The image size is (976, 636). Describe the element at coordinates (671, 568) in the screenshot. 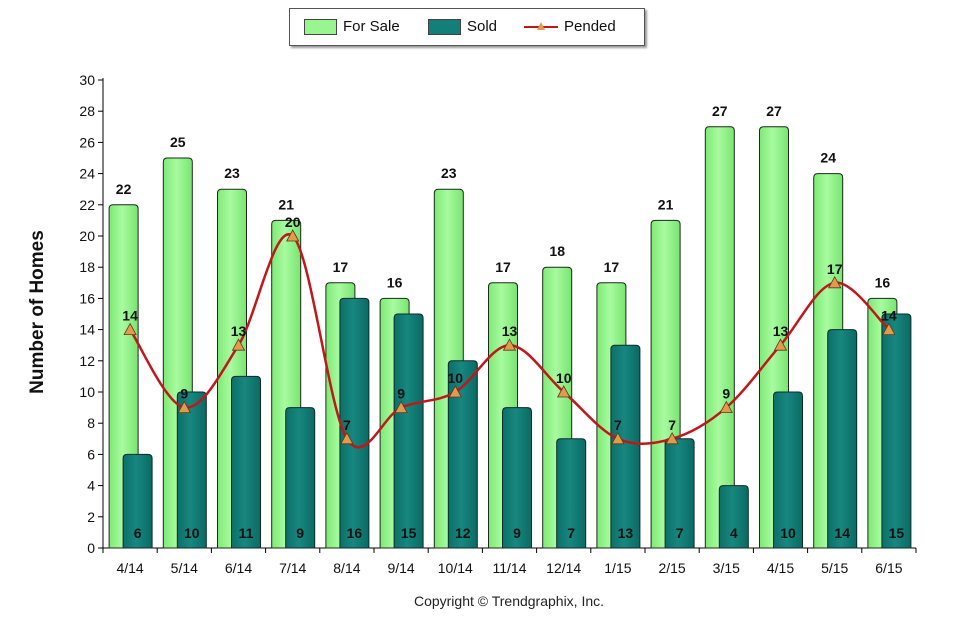

I see `x-tick-label: 2/15` at that location.